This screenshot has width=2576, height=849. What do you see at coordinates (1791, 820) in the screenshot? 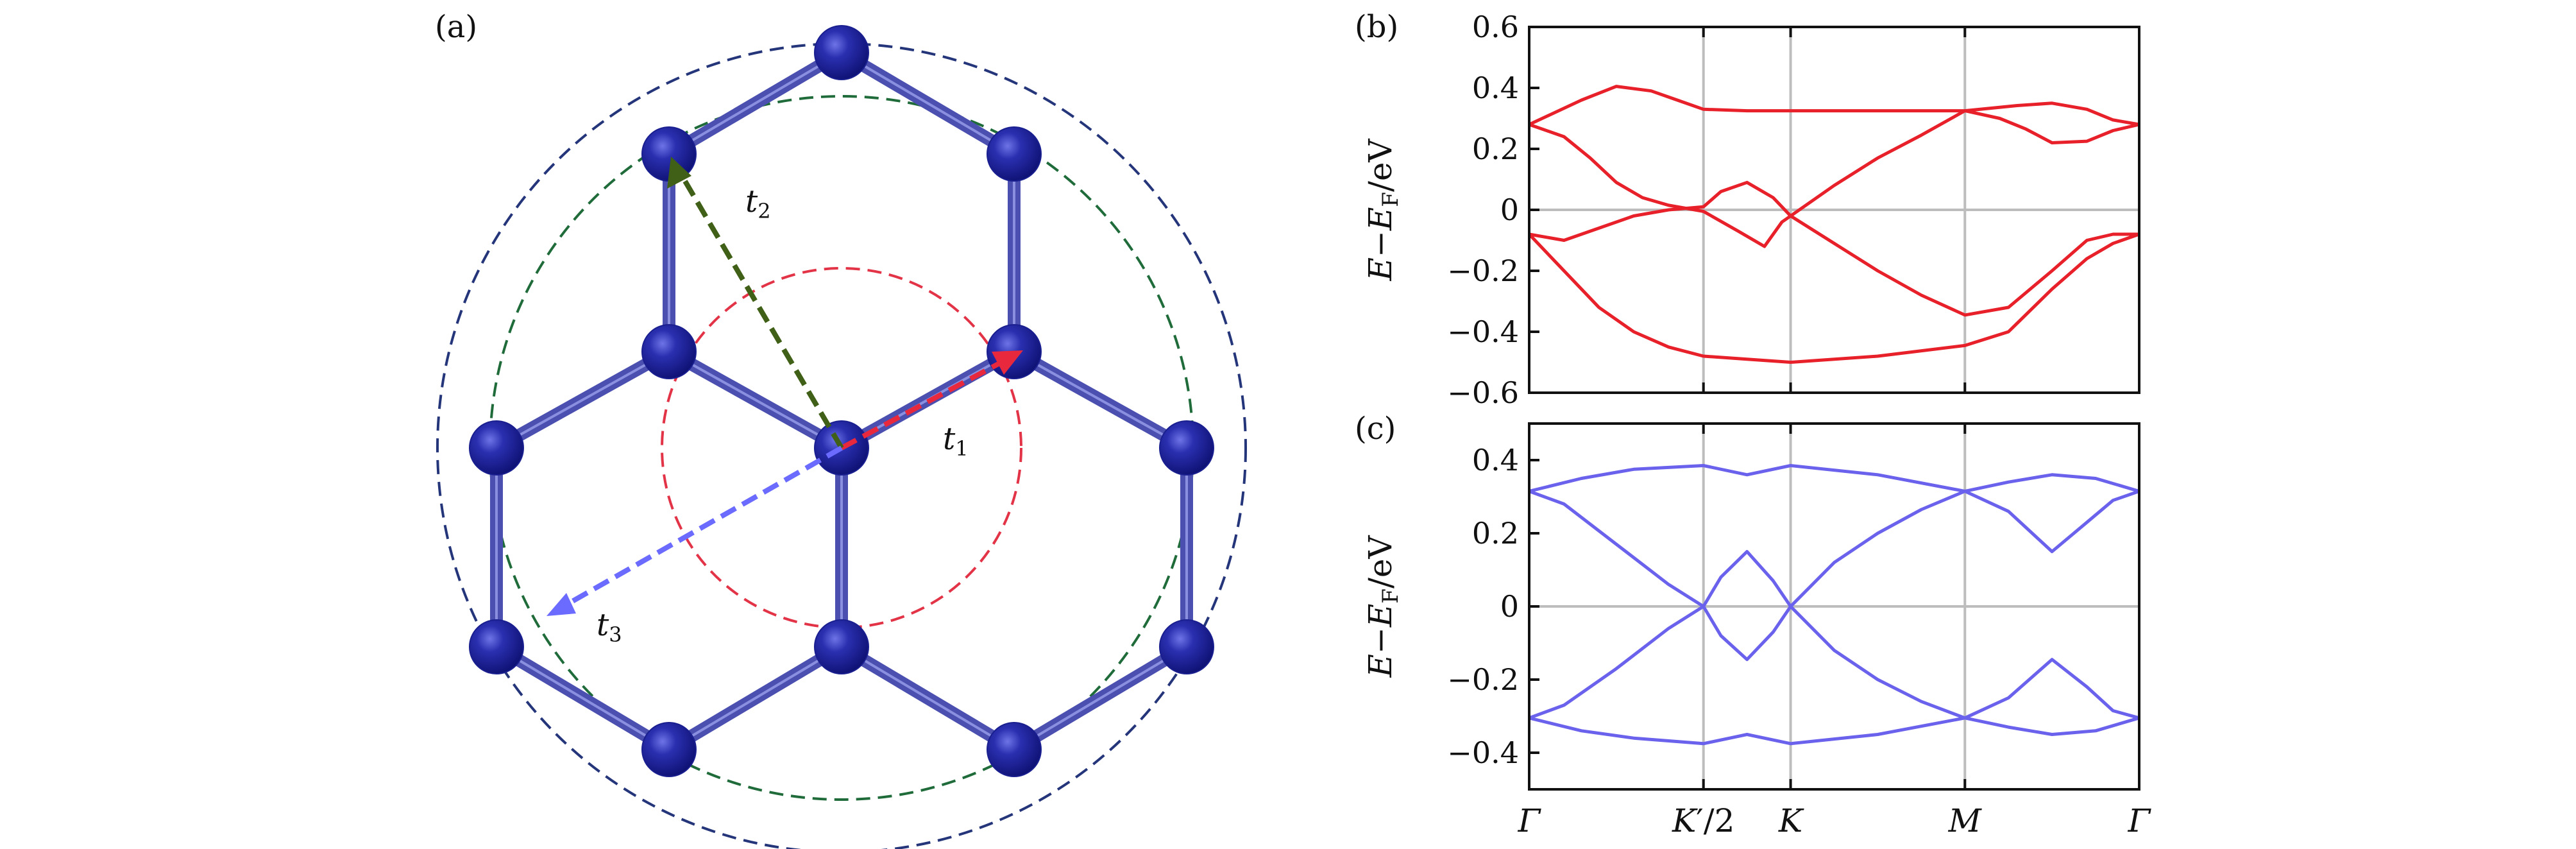
I see `x-tick-label: K` at bounding box center [1791, 820].